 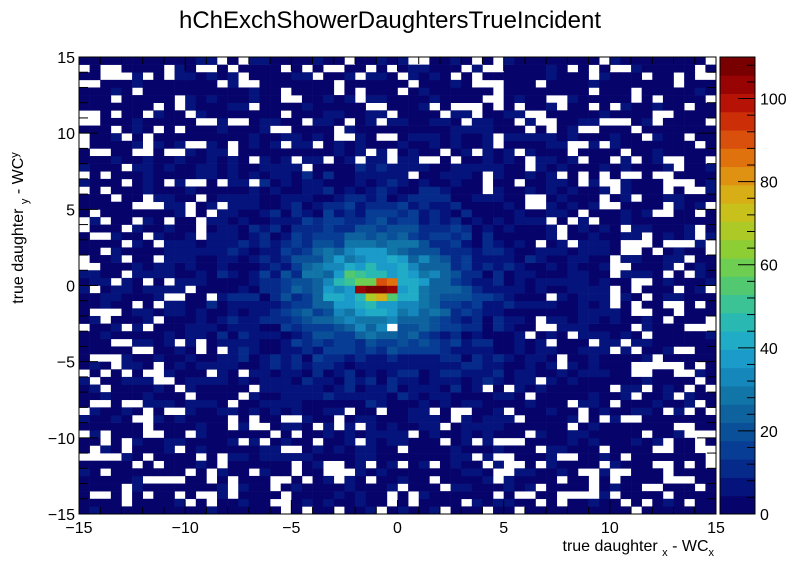 What do you see at coordinates (716, 528) in the screenshot?
I see `x-tick-label: 15` at bounding box center [716, 528].